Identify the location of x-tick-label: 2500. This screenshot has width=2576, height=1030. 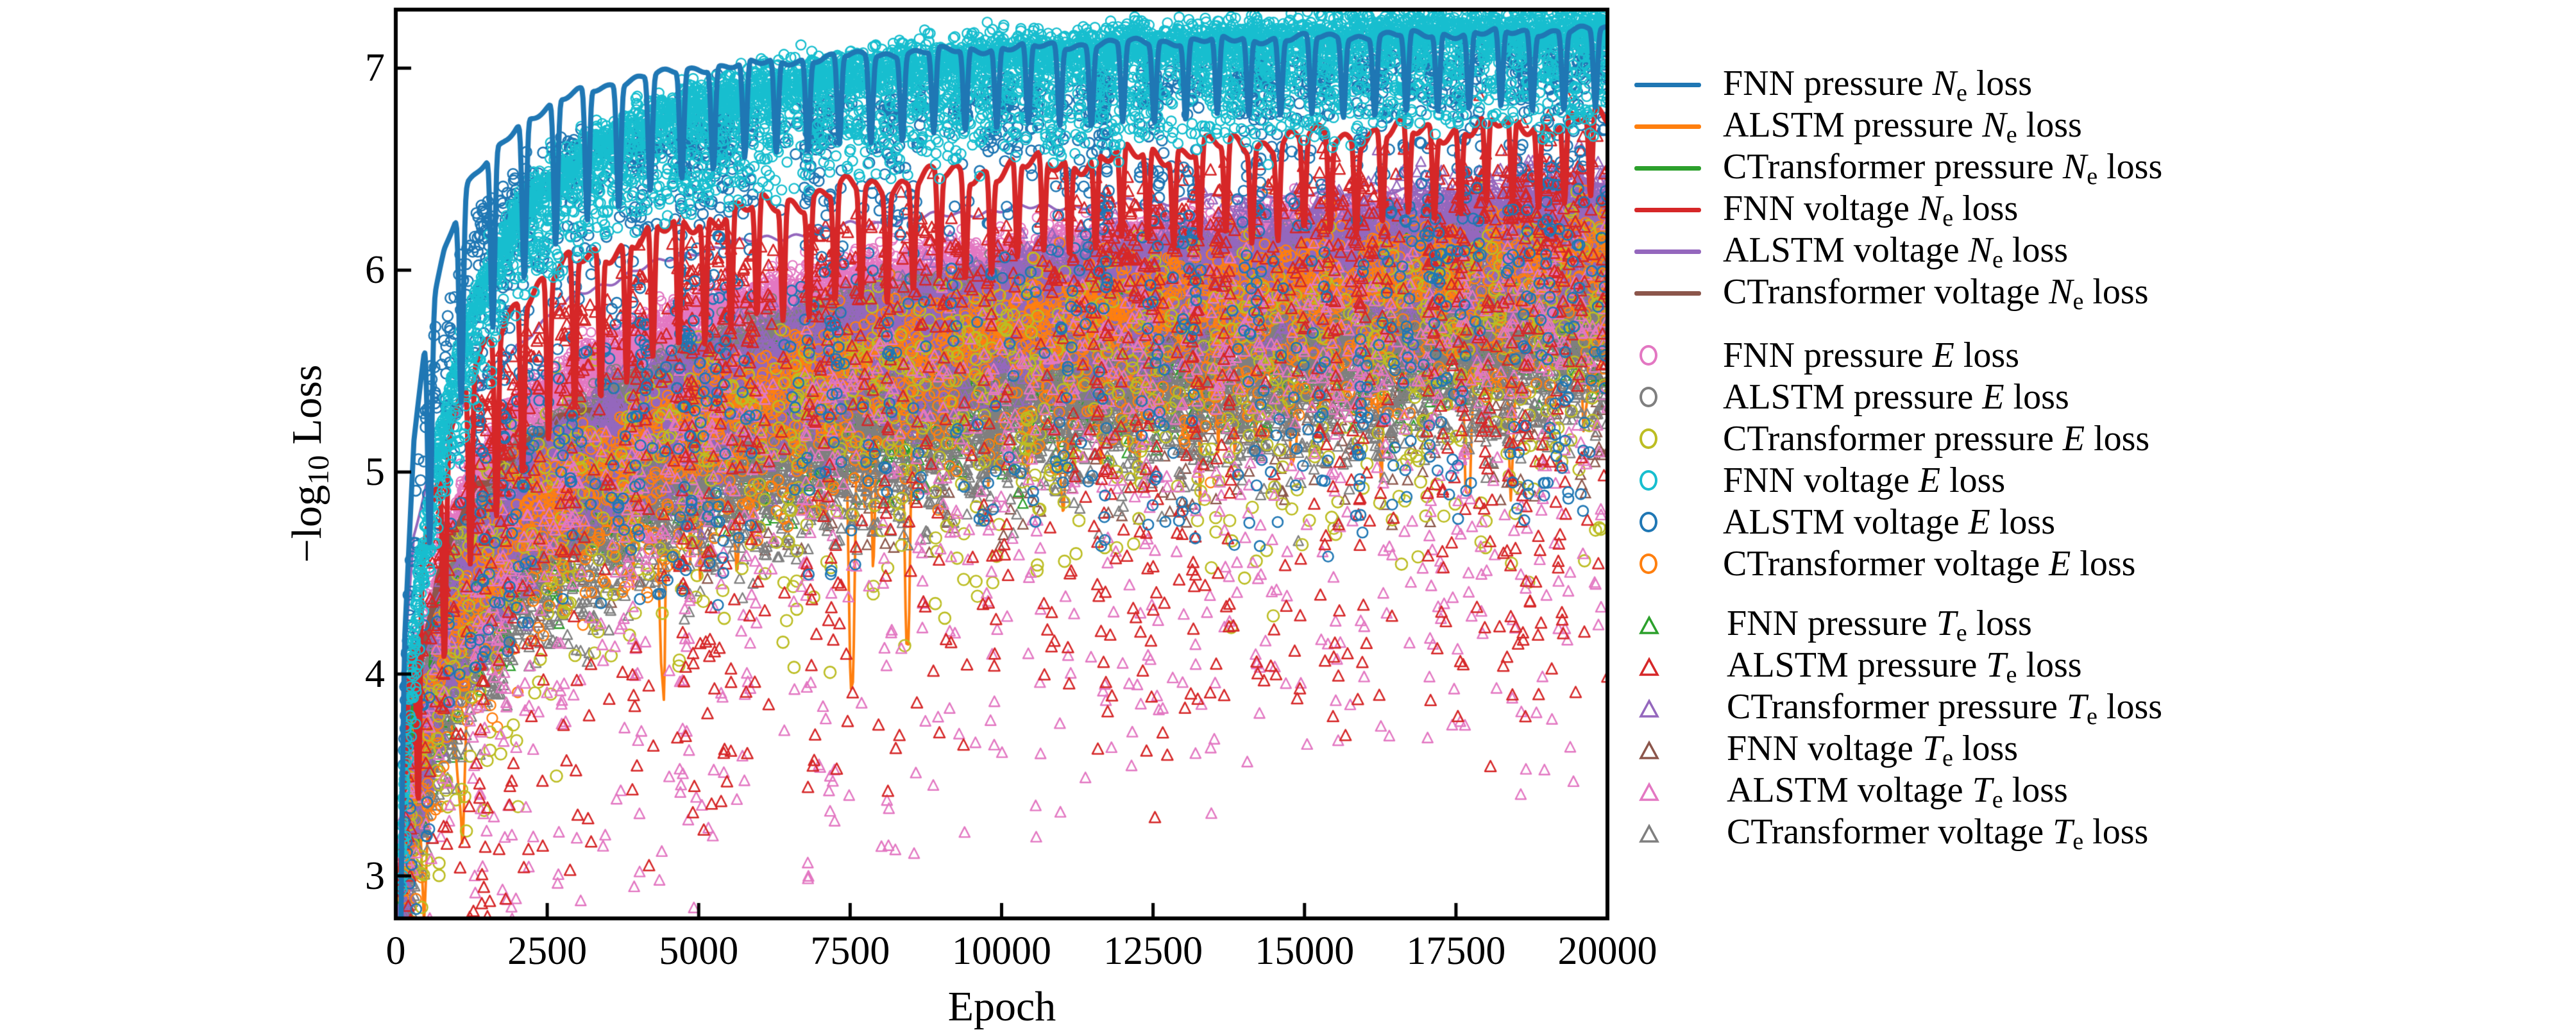
(547, 951).